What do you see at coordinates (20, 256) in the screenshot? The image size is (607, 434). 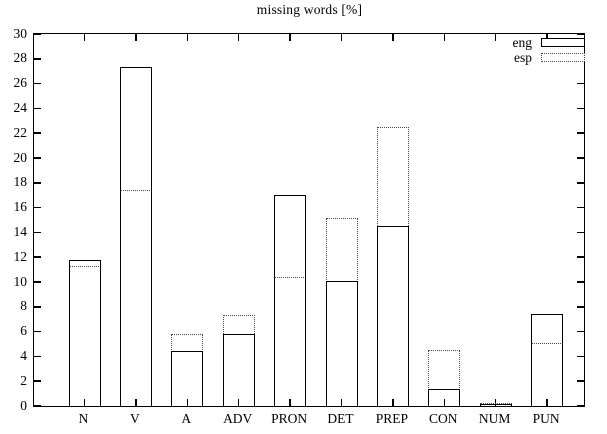 I see `y-tick-label: 12` at bounding box center [20, 256].